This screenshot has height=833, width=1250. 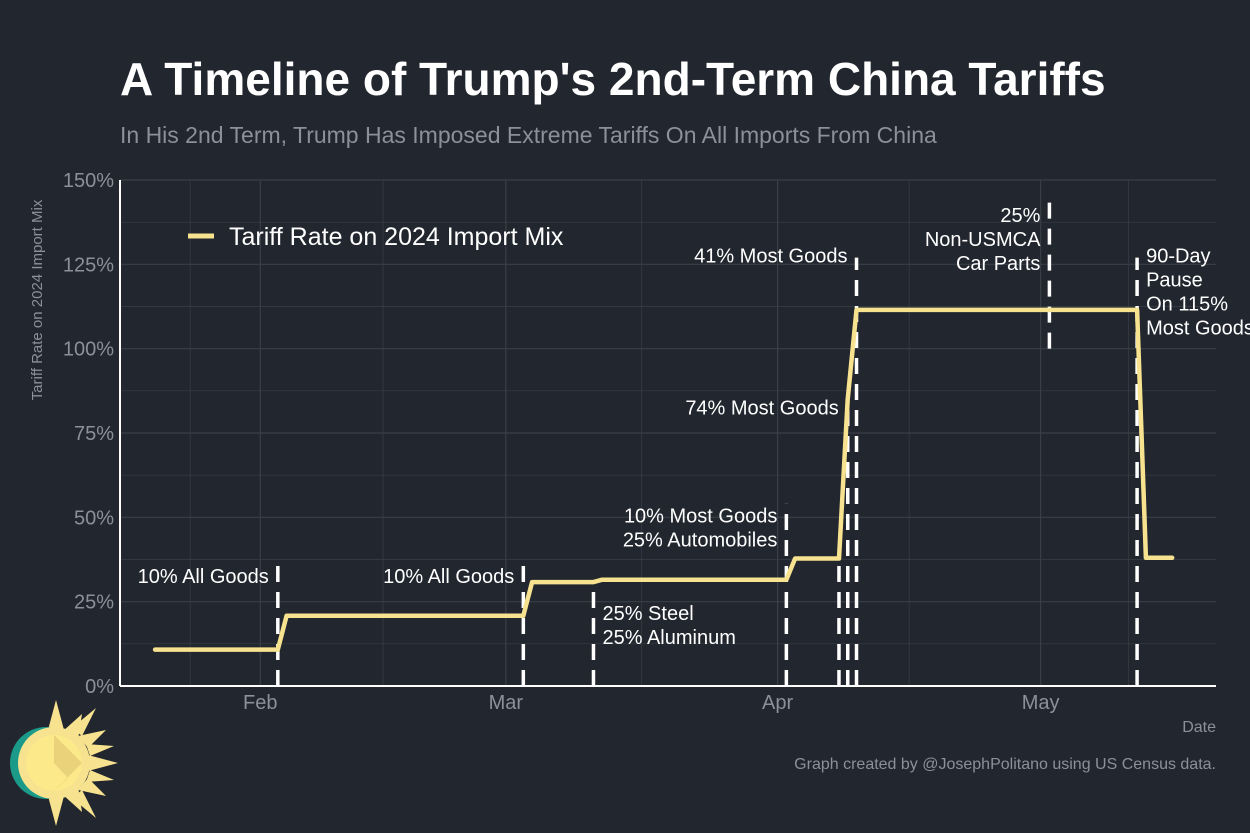 I want to click on y-axis-label: Tariff Rate on 2024 Import Mix, so click(x=37, y=299).